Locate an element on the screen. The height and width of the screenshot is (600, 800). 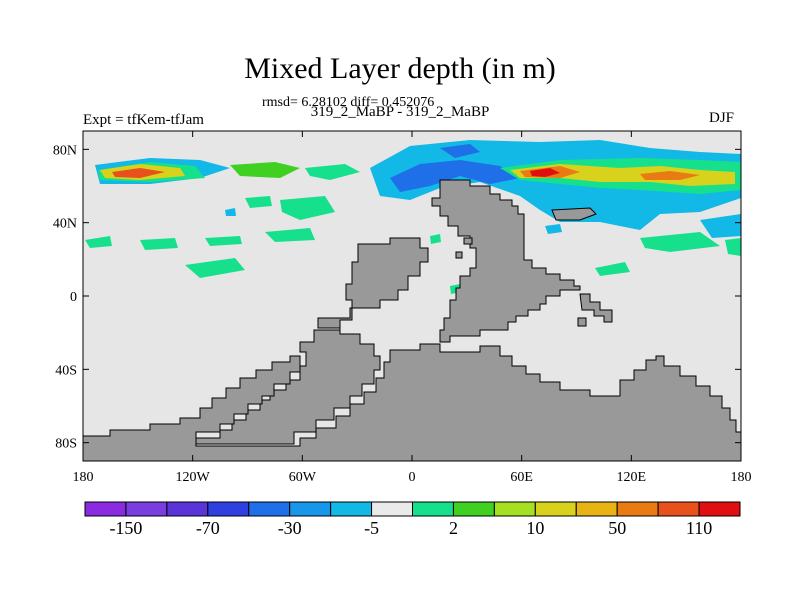
colorbar-label: -5 is located at coordinates (371, 528).